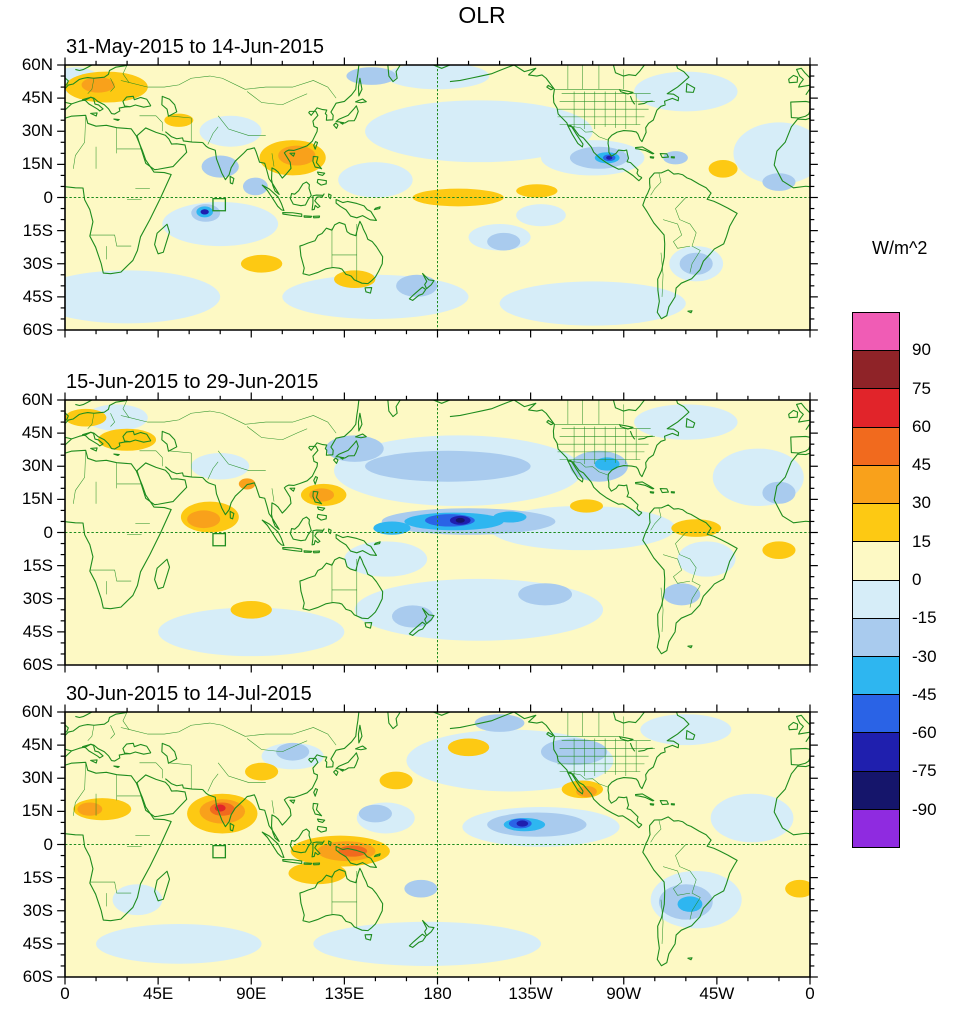 This screenshot has width=964, height=1013. I want to click on colorbar: W/m^2 90 75 60 45 30 15 0 -15 -30 -45 -60 -75 -90, so click(907, 543).